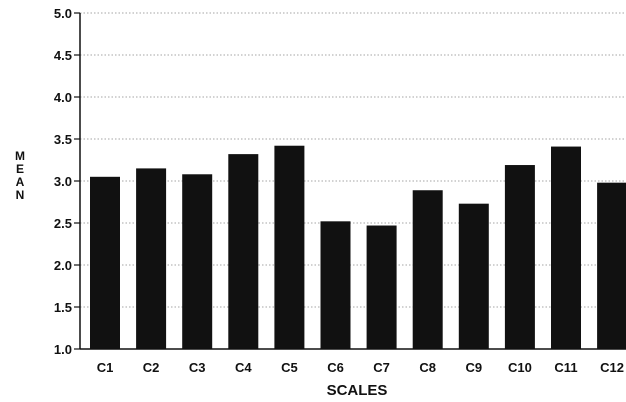 This screenshot has width=626, height=402. I want to click on bar-c6, so click(335, 285).